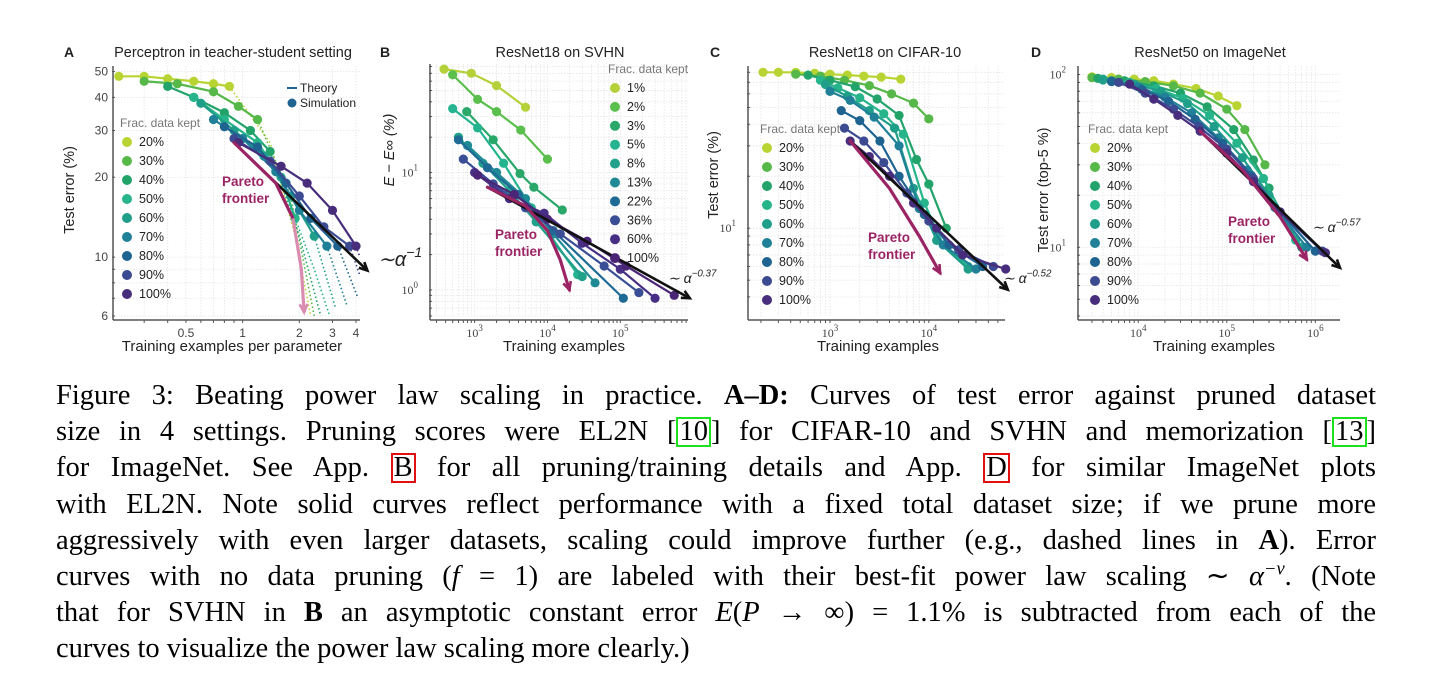 Image resolution: width=1456 pixels, height=699 pixels. What do you see at coordinates (232, 346) in the screenshot?
I see `x-axis-label: Training examples per parameter` at bounding box center [232, 346].